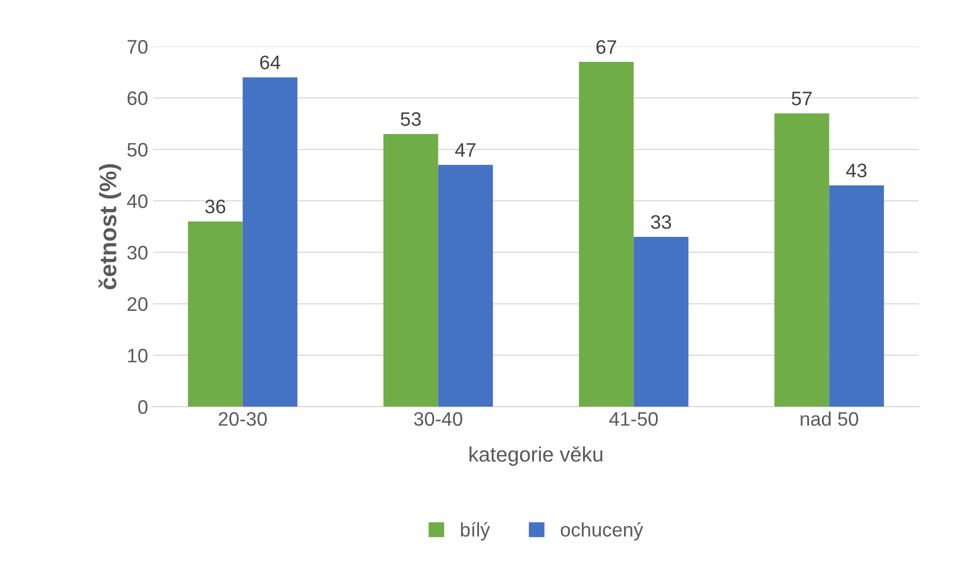 The image size is (957, 581). I want to click on y-tick-label: 60, so click(138, 98).